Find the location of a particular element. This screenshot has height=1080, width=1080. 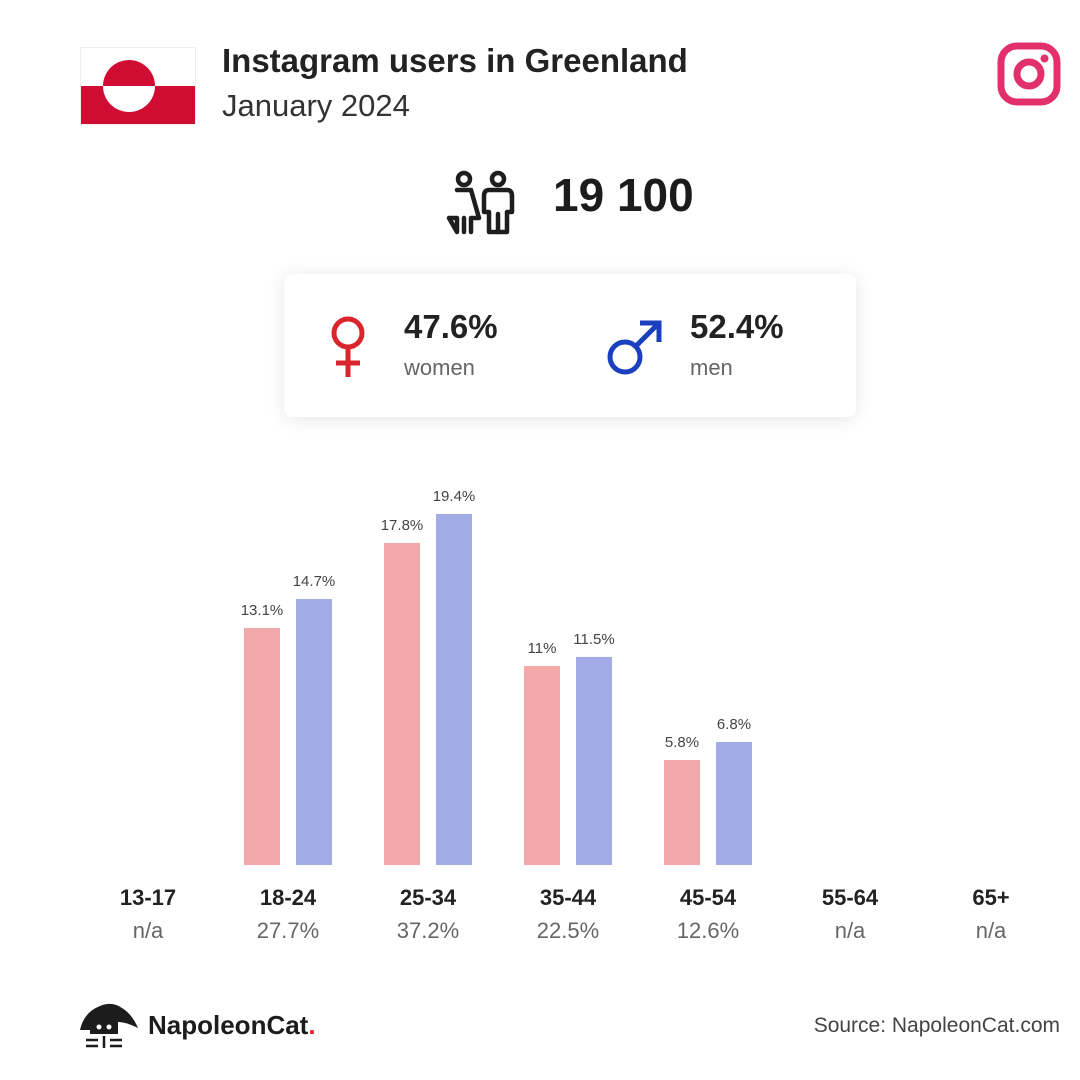

age-group-label: 55-64 is located at coordinates (850, 897).